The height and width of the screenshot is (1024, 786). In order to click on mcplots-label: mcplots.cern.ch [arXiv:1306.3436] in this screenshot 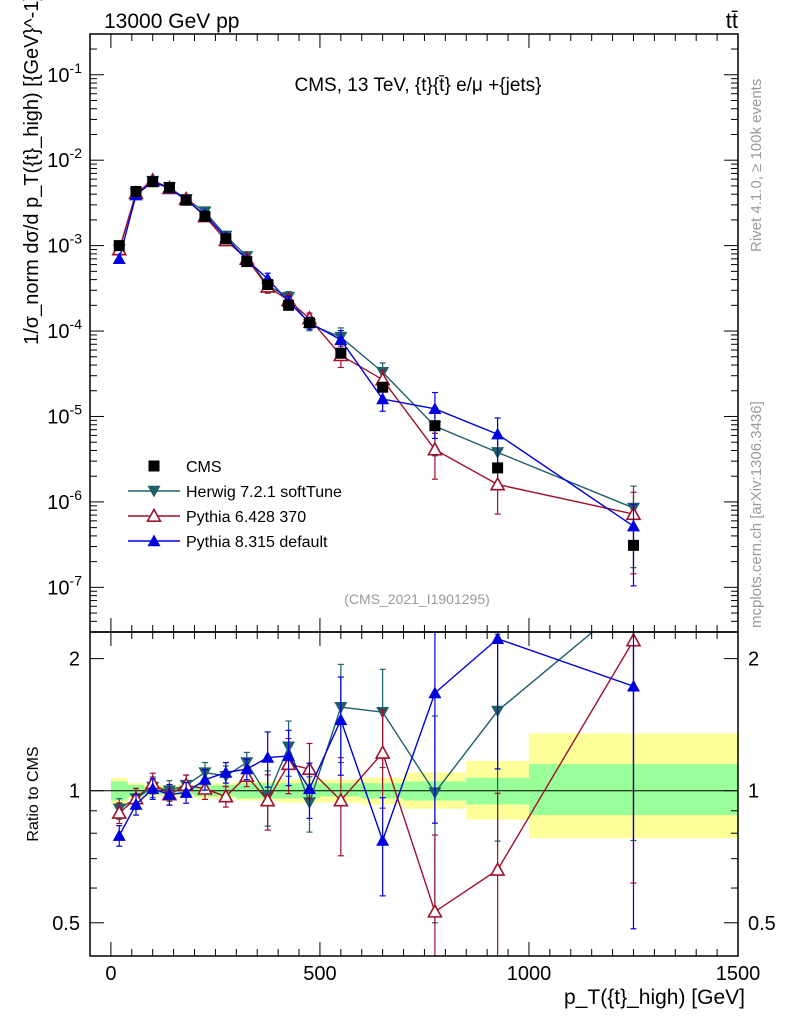, I will do `click(756, 514)`.